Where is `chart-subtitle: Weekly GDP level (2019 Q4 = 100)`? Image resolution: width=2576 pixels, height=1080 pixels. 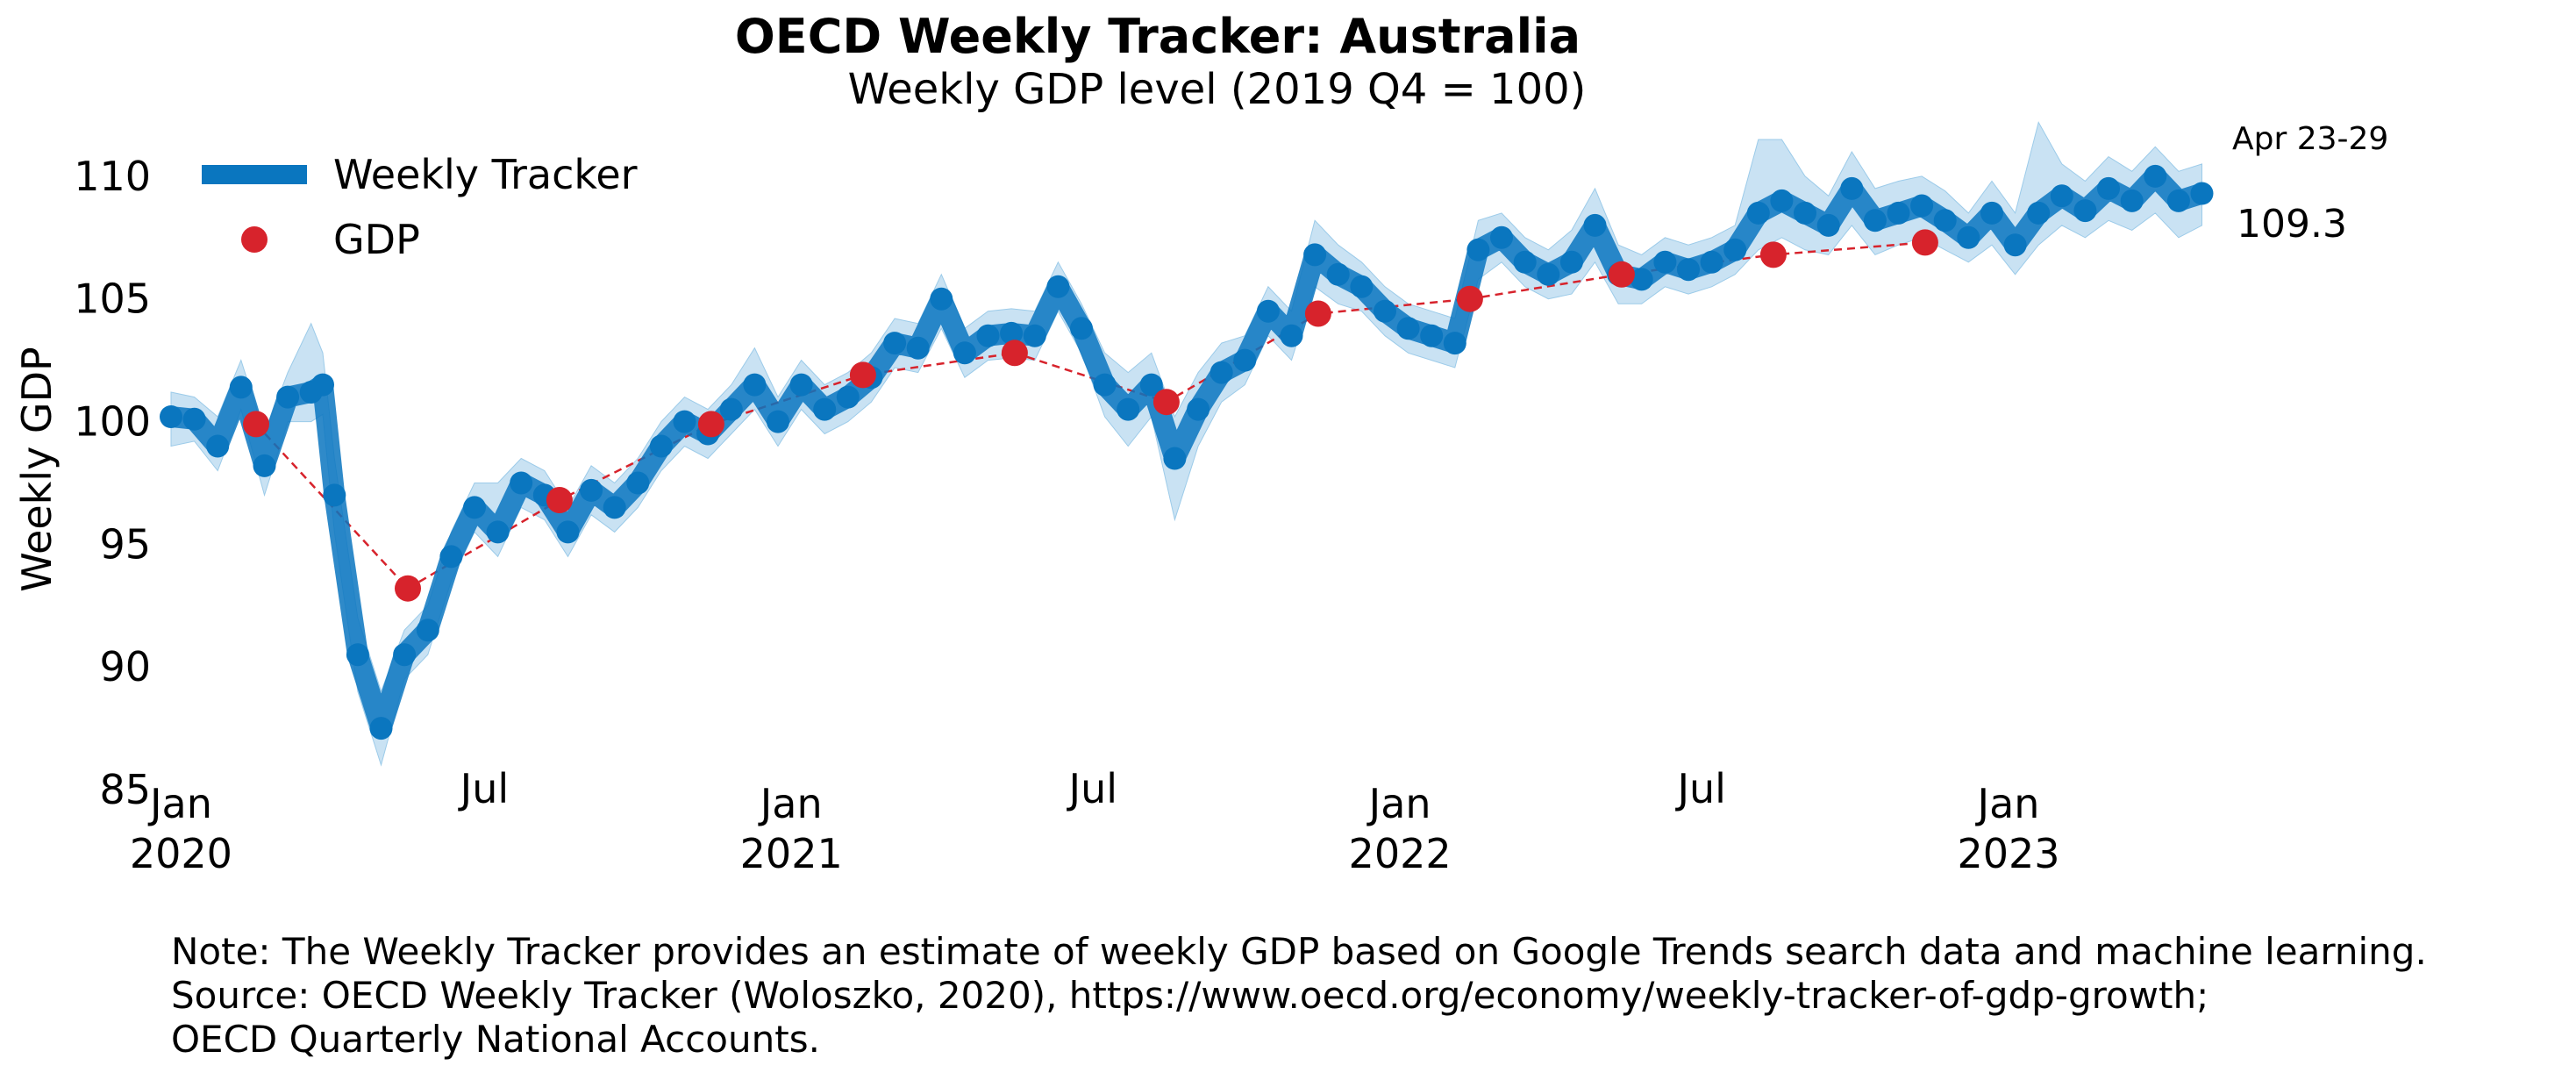 chart-subtitle: Weekly GDP level (2019 Q4 = 100) is located at coordinates (1217, 89).